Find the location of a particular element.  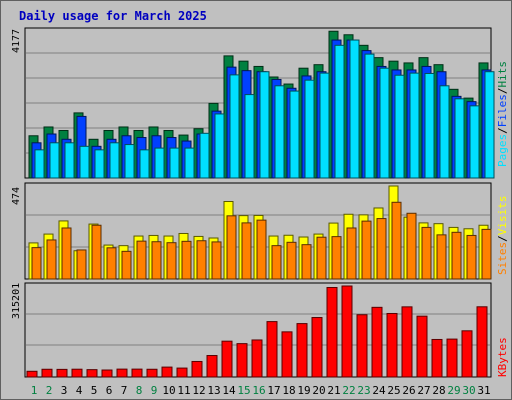

day-label-4: 4 is located at coordinates (79, 390).